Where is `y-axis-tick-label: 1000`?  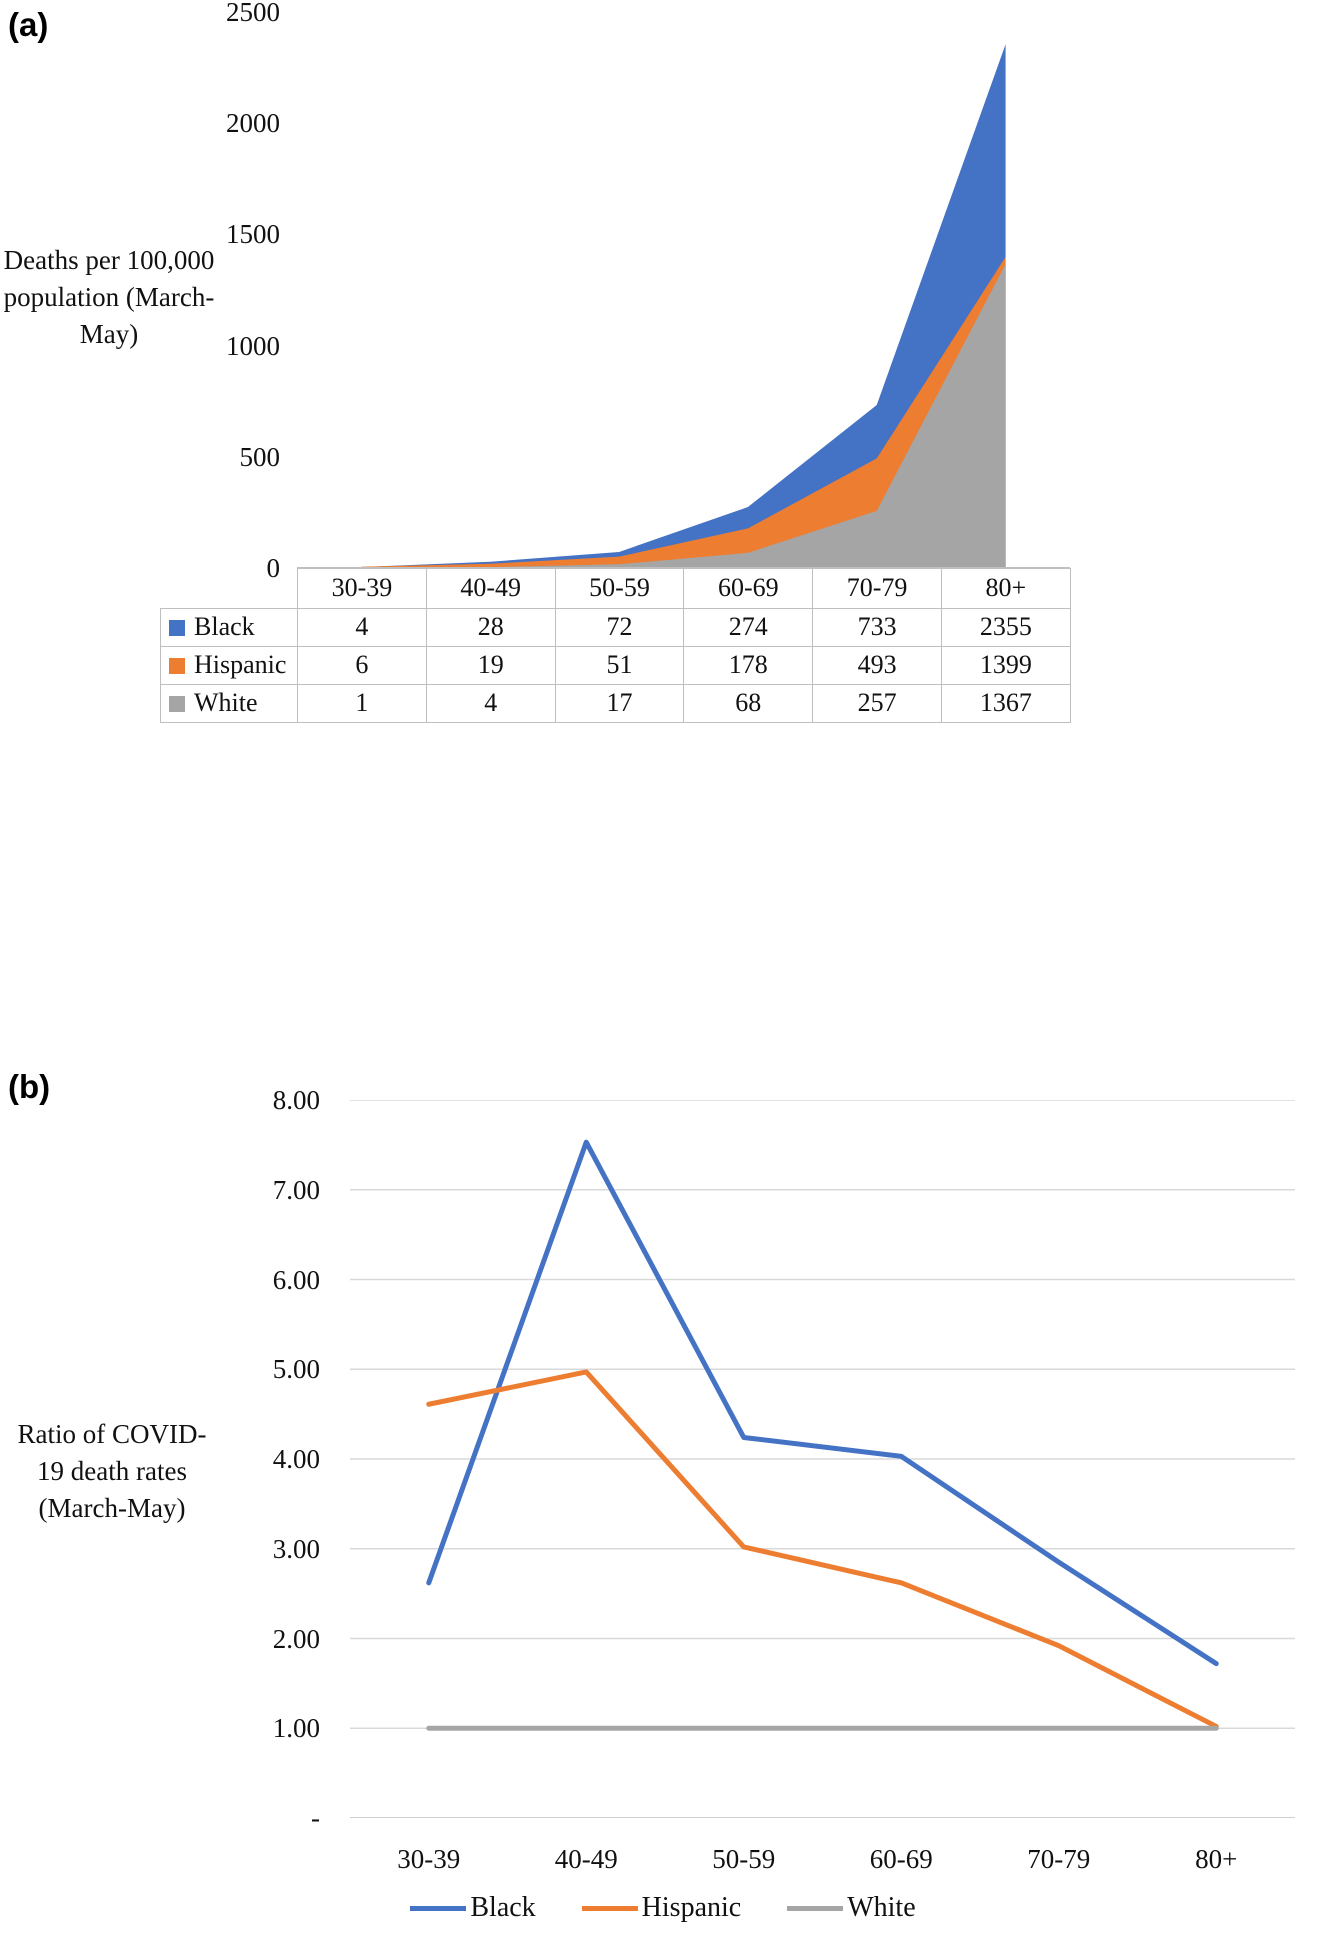
y-axis-tick-label: 1000 is located at coordinates (253, 345).